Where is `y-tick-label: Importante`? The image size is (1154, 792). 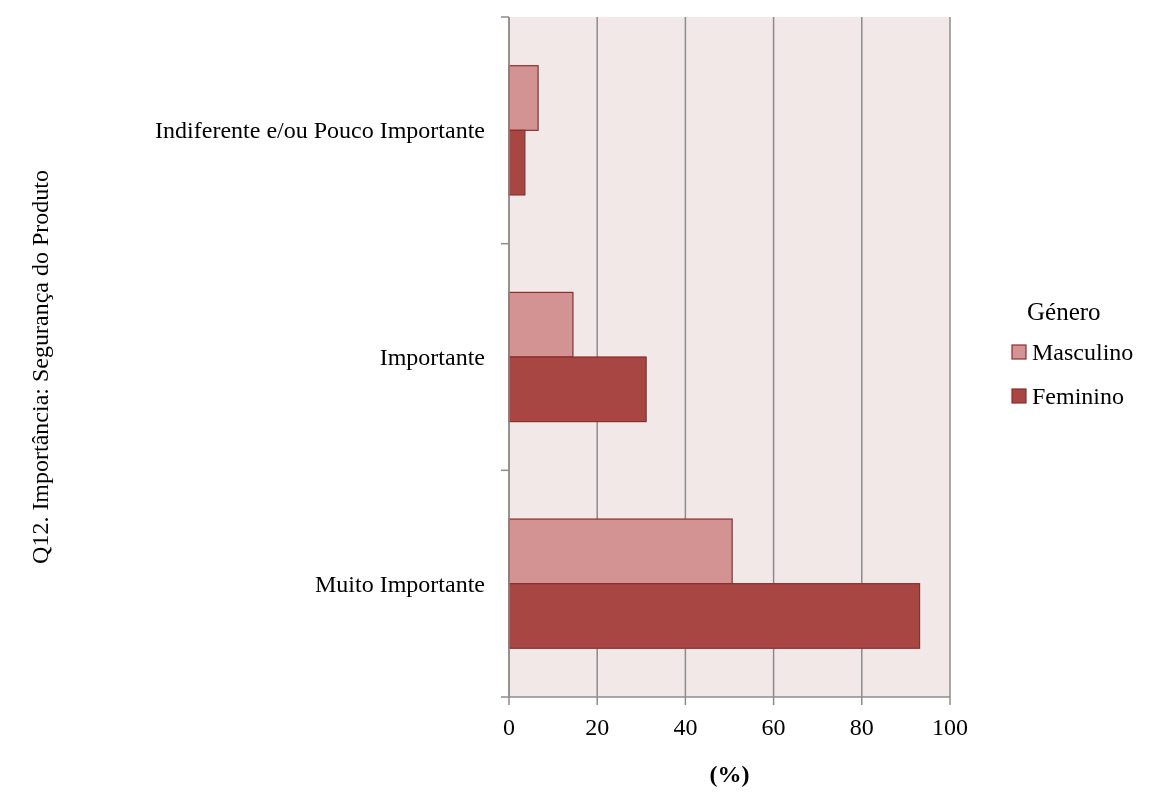 y-tick-label: Importante is located at coordinates (432, 357).